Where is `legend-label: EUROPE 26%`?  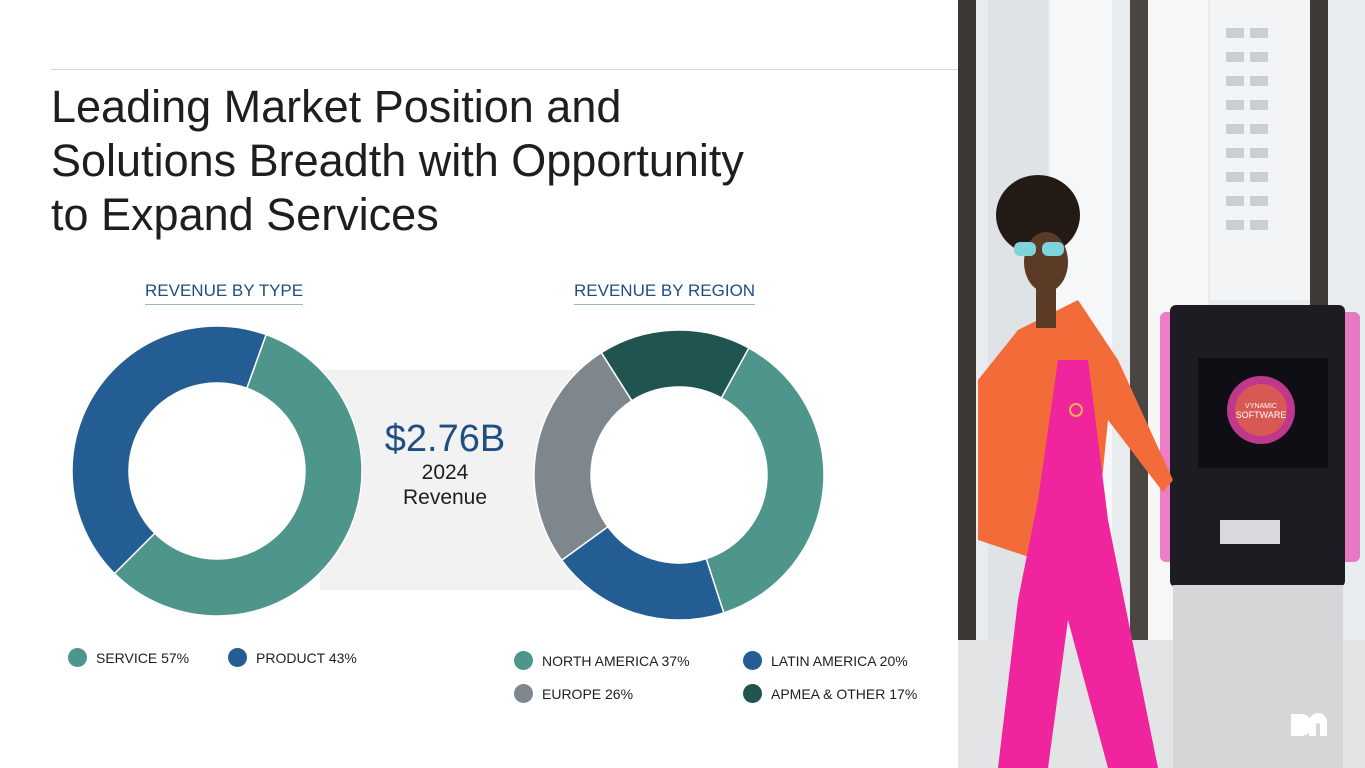 legend-label: EUROPE 26% is located at coordinates (588, 693).